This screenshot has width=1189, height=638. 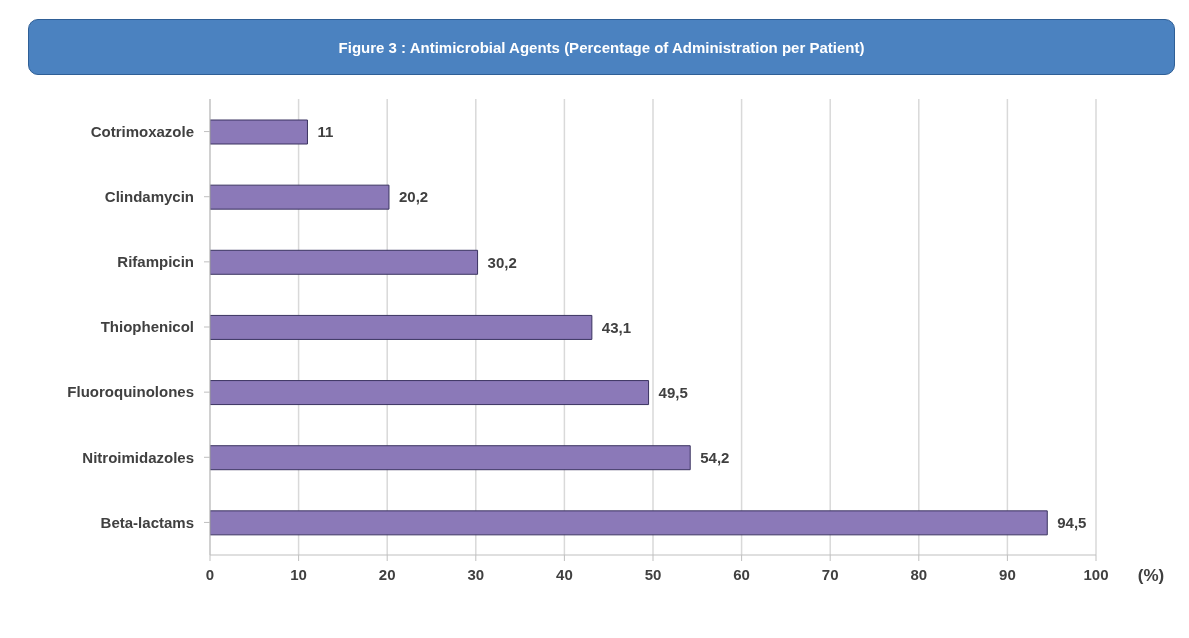 What do you see at coordinates (741, 574) in the screenshot?
I see `x-tick-label: 60` at bounding box center [741, 574].